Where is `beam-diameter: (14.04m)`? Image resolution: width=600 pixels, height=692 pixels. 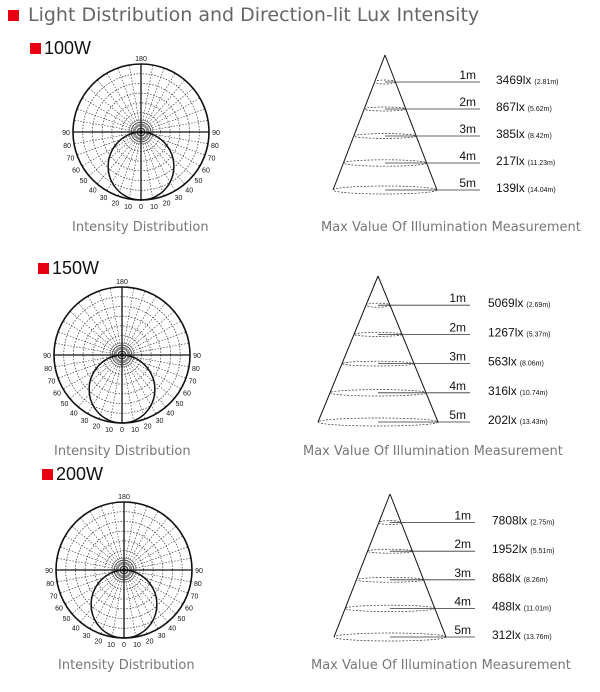 beam-diameter: (14.04m) is located at coordinates (542, 190).